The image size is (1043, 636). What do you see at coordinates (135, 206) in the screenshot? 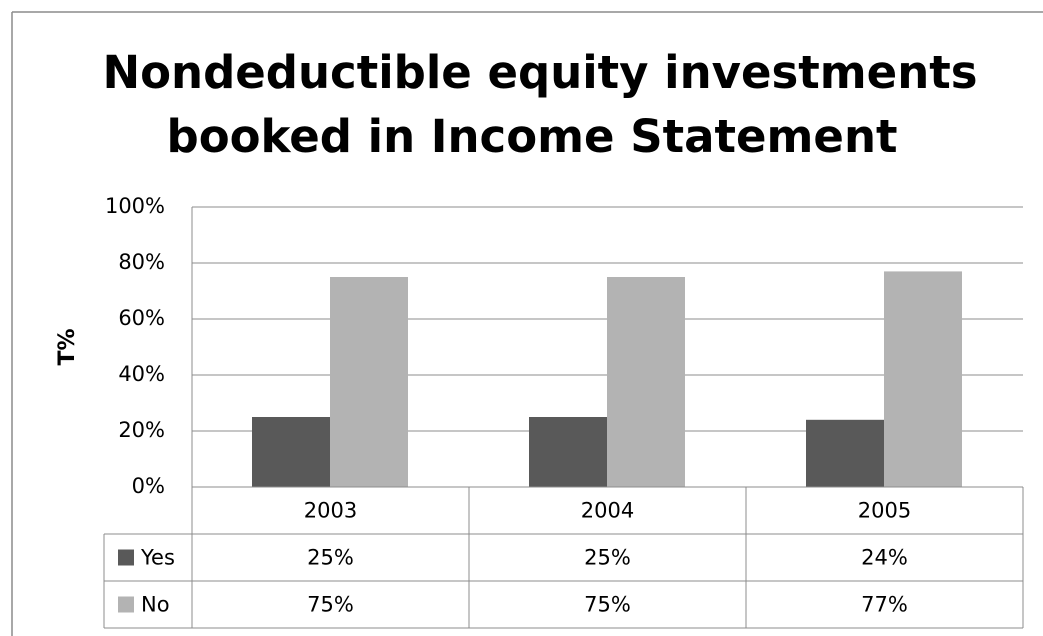
I see `y-tick-label: 100%` at bounding box center [135, 206].